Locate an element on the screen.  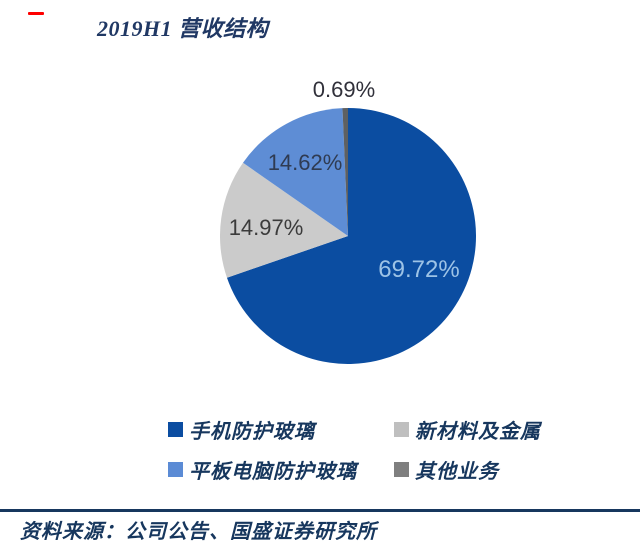
legend-item-new-materials: 新材料及金属 is located at coordinates (467, 429).